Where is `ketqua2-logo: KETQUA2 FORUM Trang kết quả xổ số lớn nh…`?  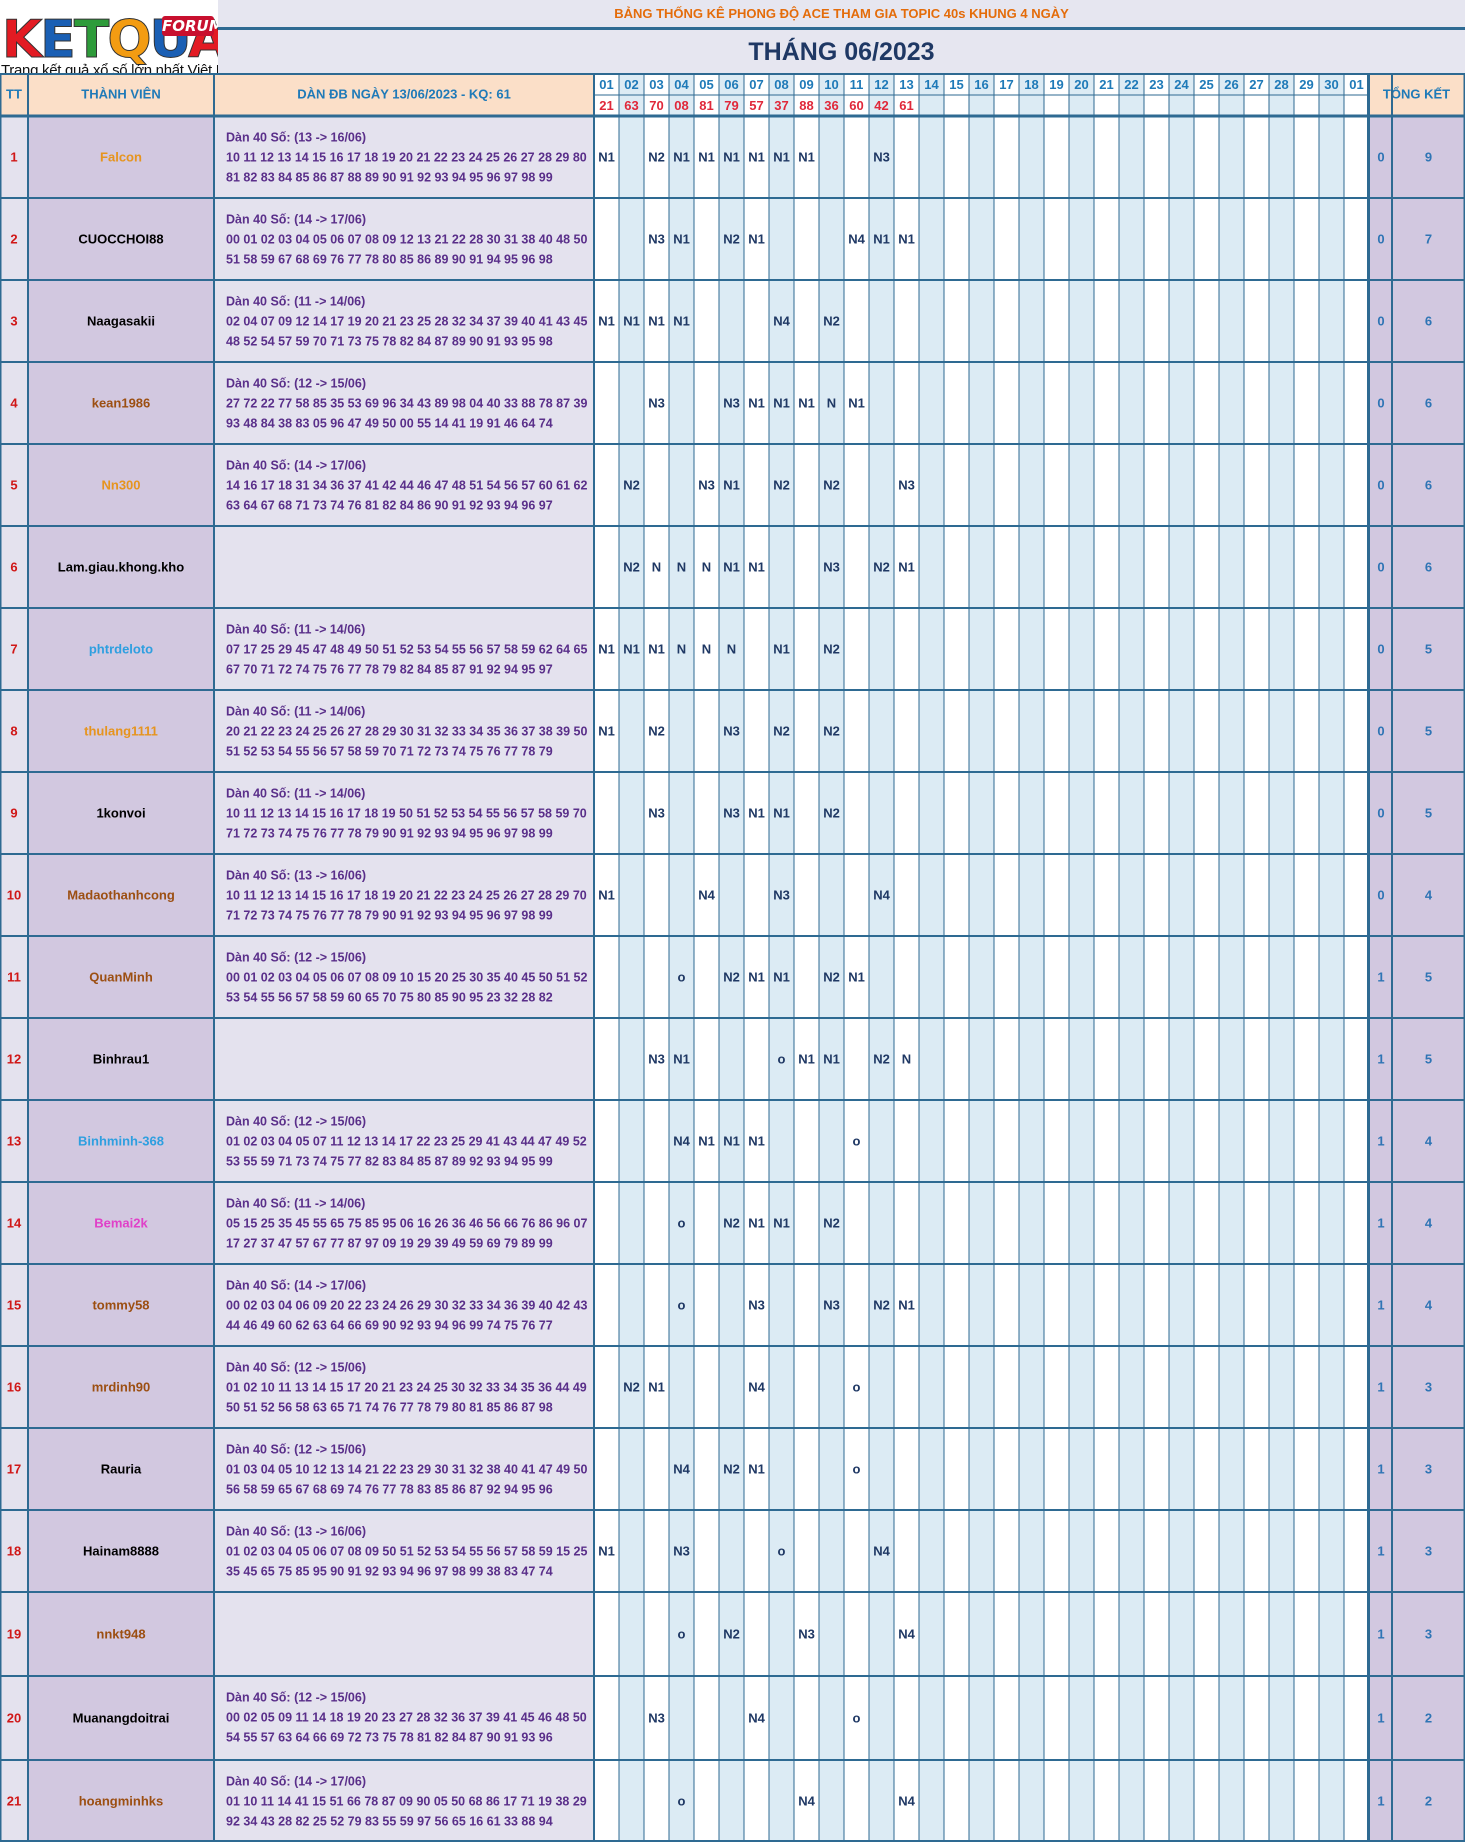
ketqua2-logo: KETQUA2 FORUM Trang kết quả xổ số lớn nh… is located at coordinates (109, 40).